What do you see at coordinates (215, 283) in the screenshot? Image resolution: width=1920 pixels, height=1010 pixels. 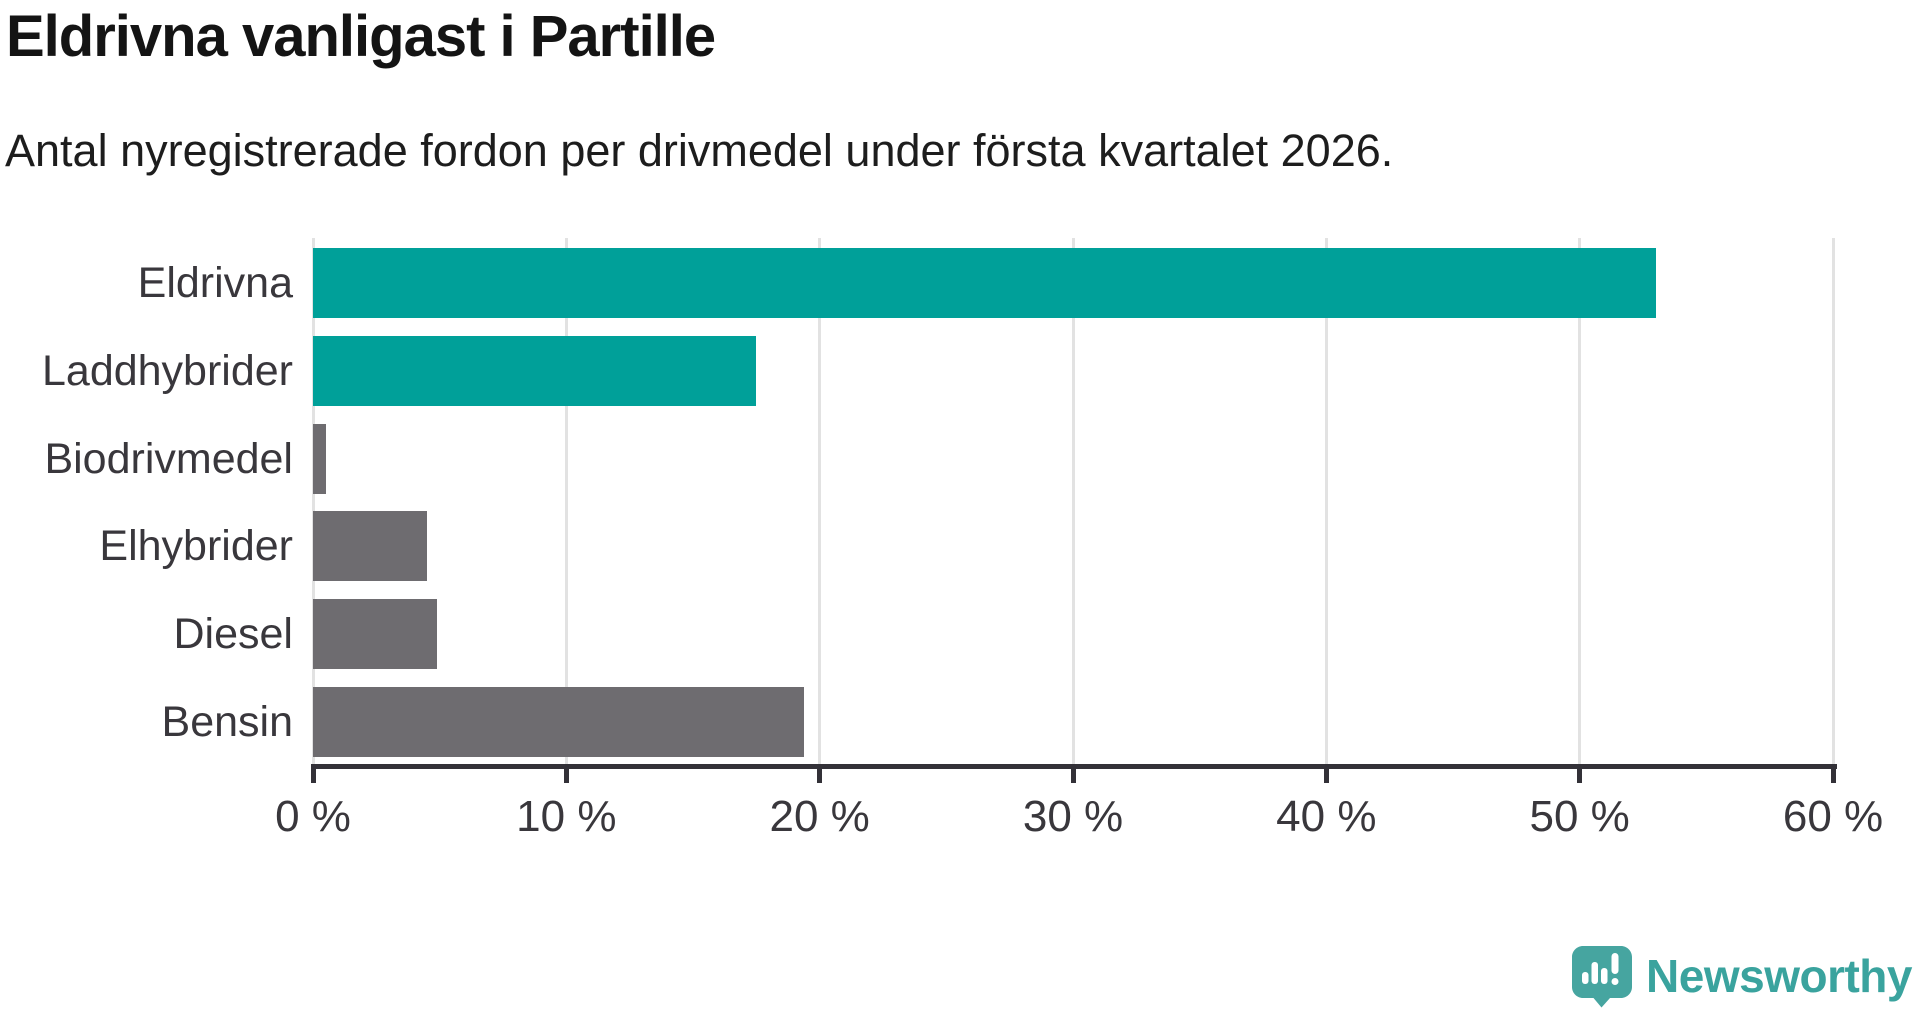 I see `category-label: Eldrivna` at bounding box center [215, 283].